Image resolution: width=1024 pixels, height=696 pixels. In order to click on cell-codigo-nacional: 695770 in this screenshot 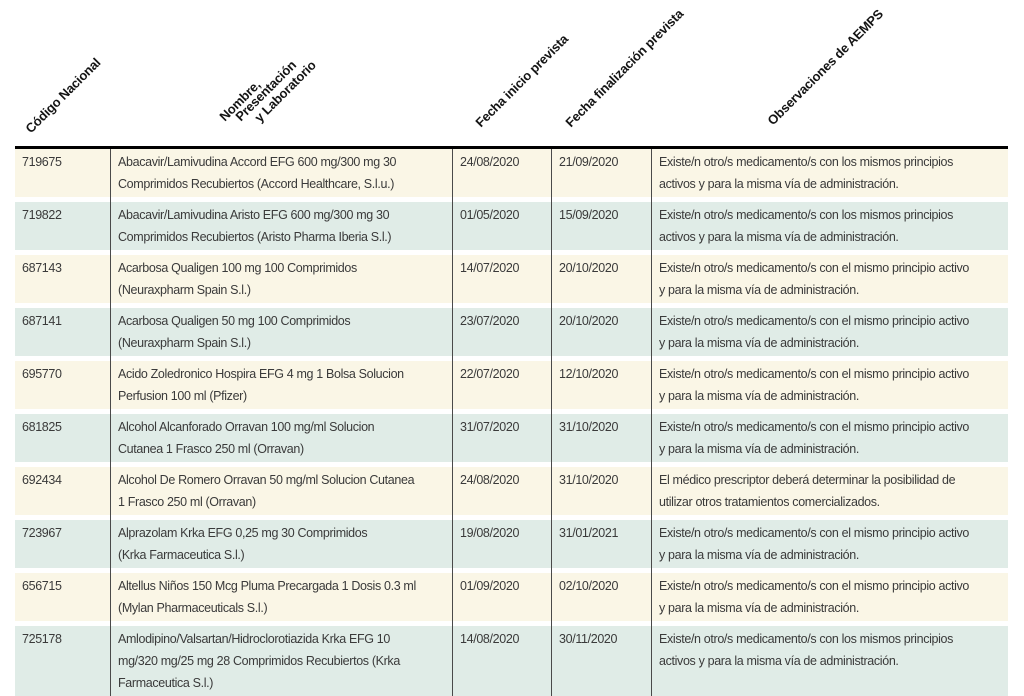, I will do `click(62, 385)`.